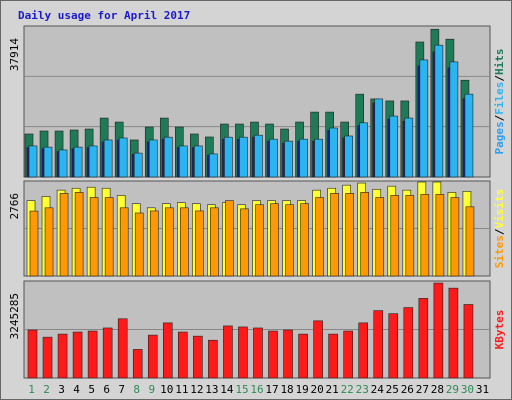  I want to click on x-tick-label: 8, so click(136, 389).